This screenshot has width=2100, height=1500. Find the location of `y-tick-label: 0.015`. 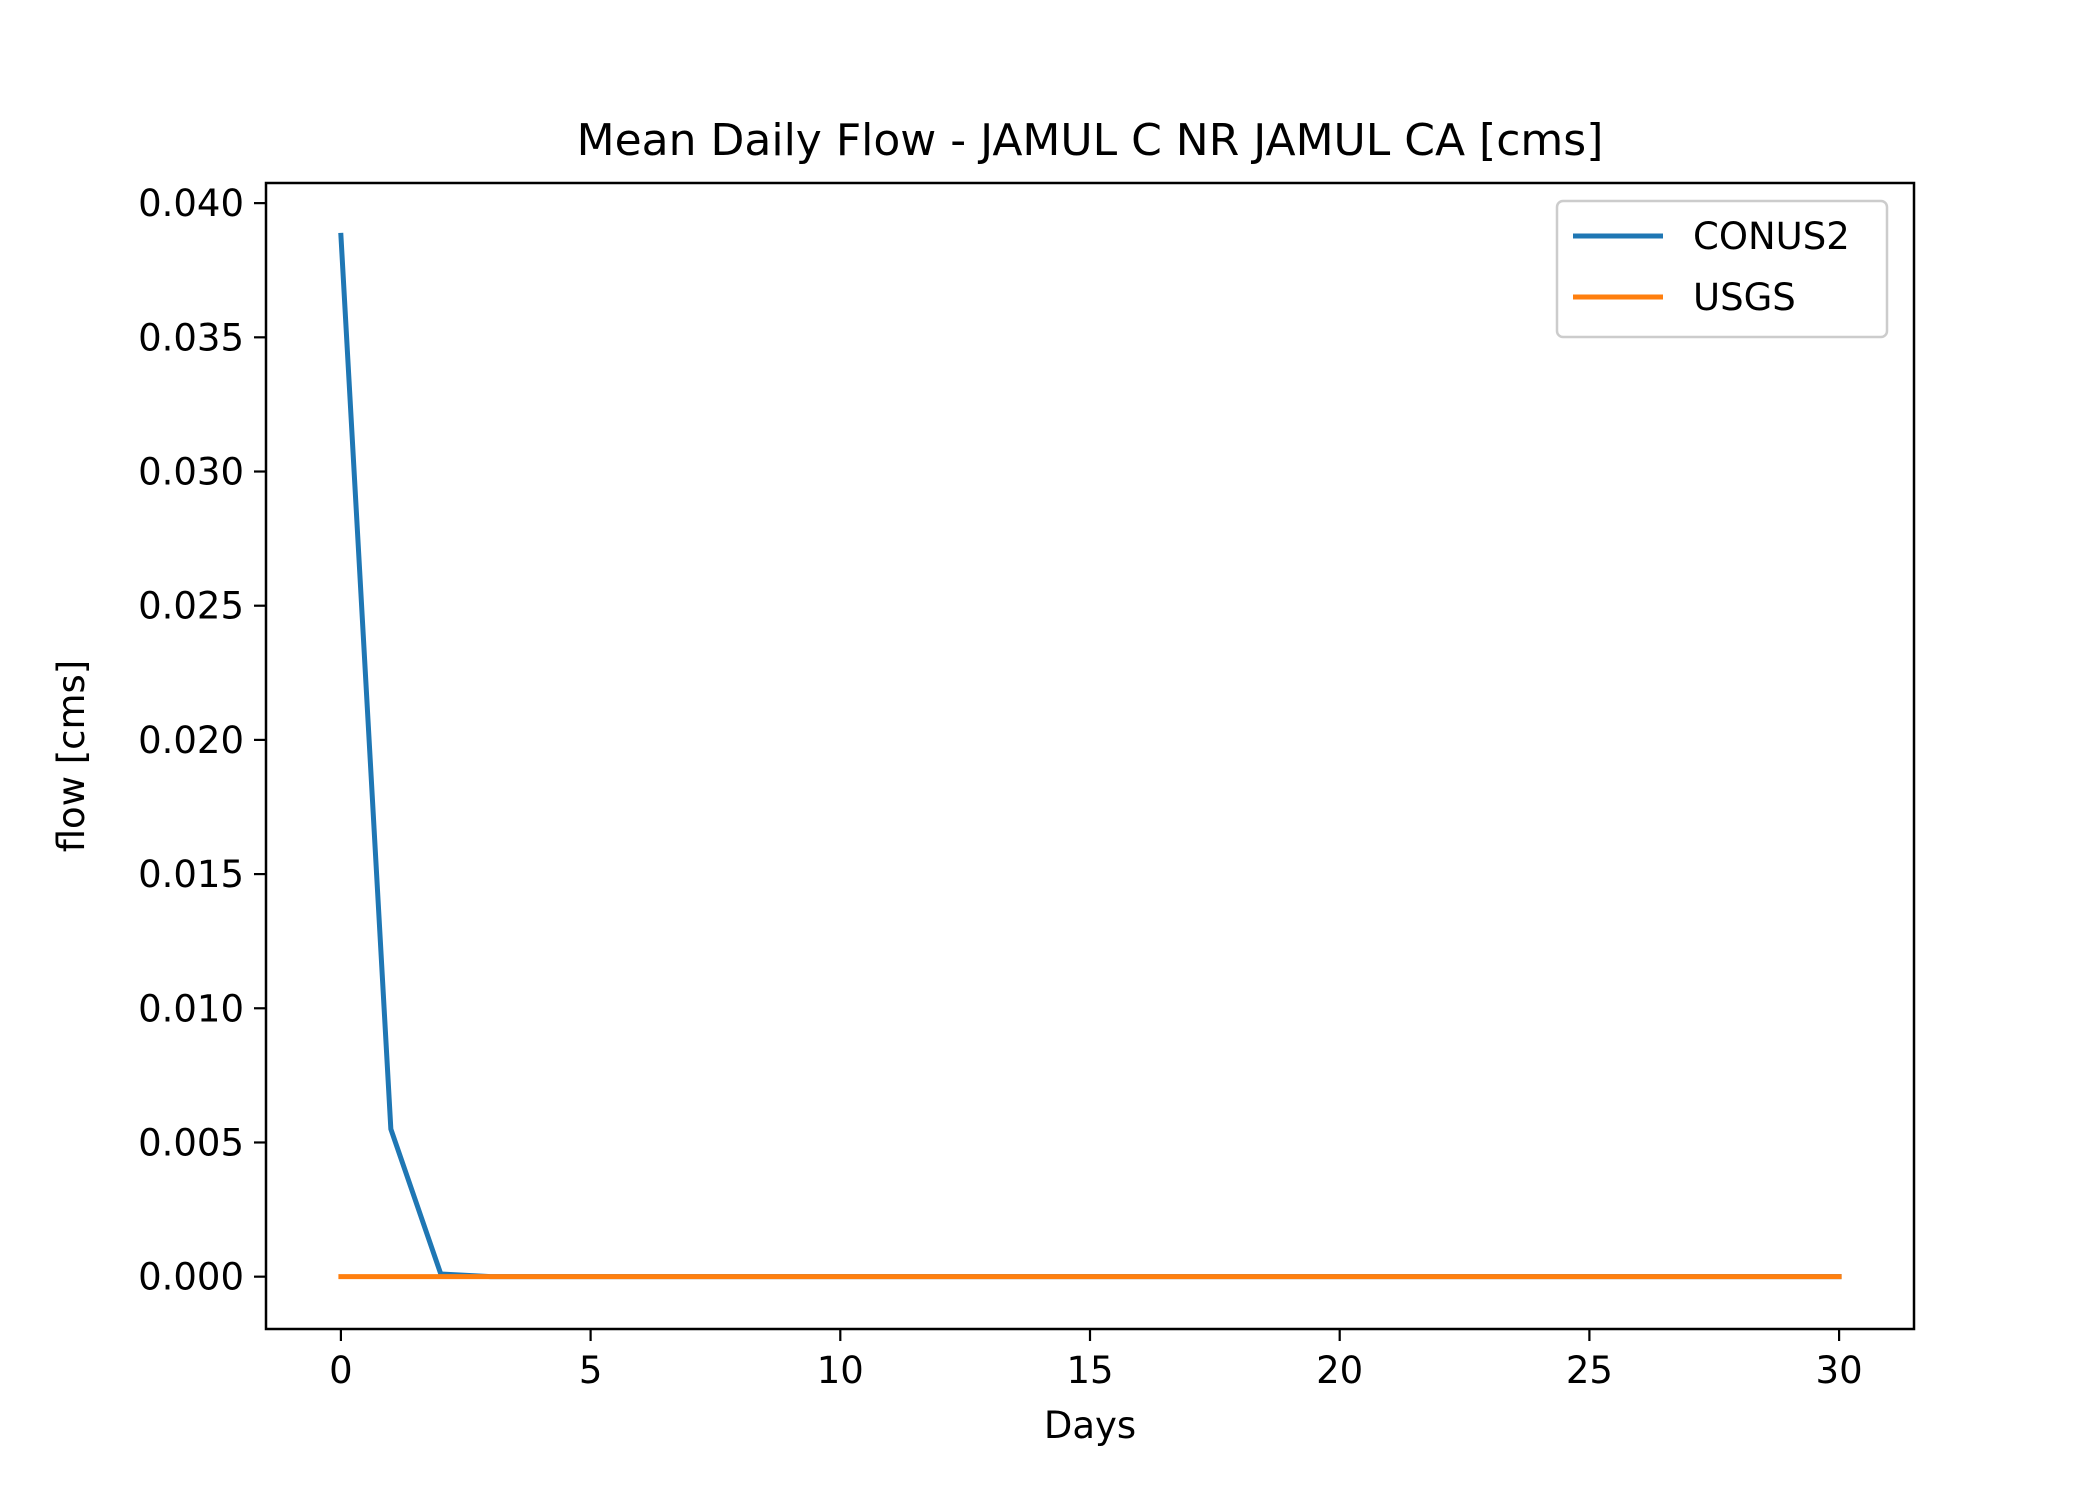

y-tick-label: 0.015 is located at coordinates (191, 874).